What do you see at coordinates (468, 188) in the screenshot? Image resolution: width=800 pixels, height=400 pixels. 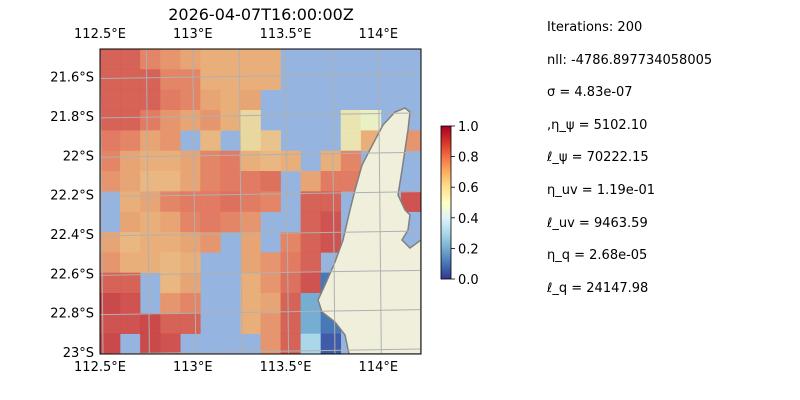 I see `colorbar-tick-label: 0.6` at bounding box center [468, 188].